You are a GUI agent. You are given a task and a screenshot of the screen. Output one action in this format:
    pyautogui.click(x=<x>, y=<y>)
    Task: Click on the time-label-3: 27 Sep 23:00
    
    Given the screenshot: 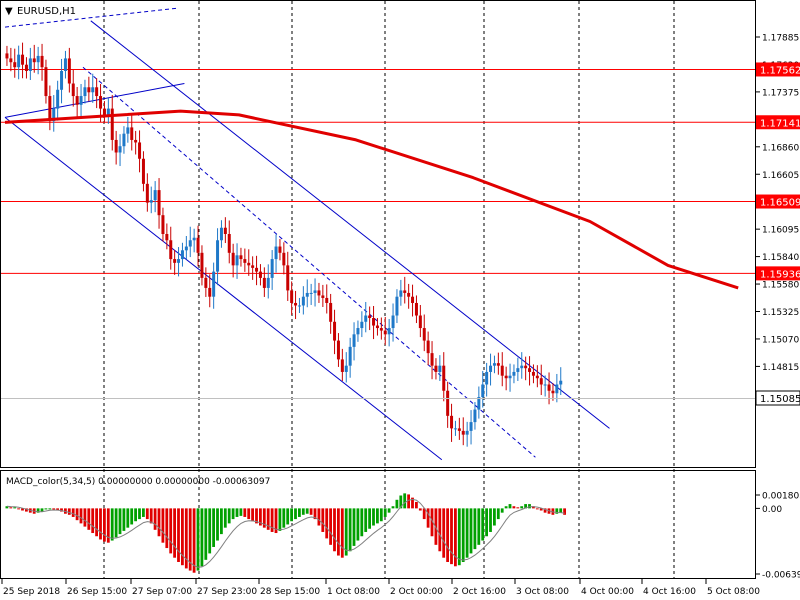 What is the action you would take?
    pyautogui.click(x=227, y=592)
    